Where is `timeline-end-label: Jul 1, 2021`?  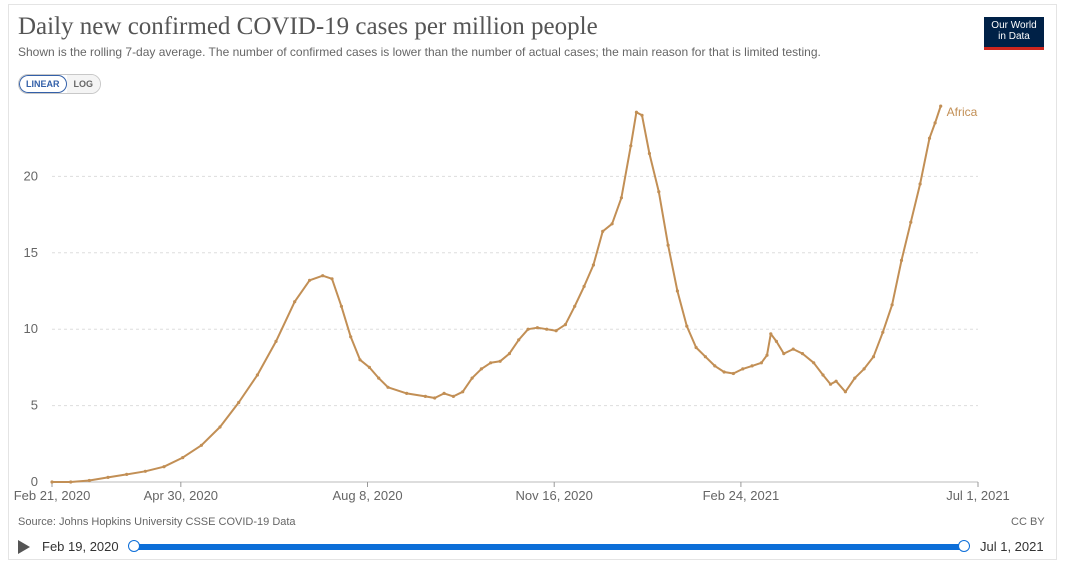 timeline-end-label: Jul 1, 2021 is located at coordinates (1012, 546).